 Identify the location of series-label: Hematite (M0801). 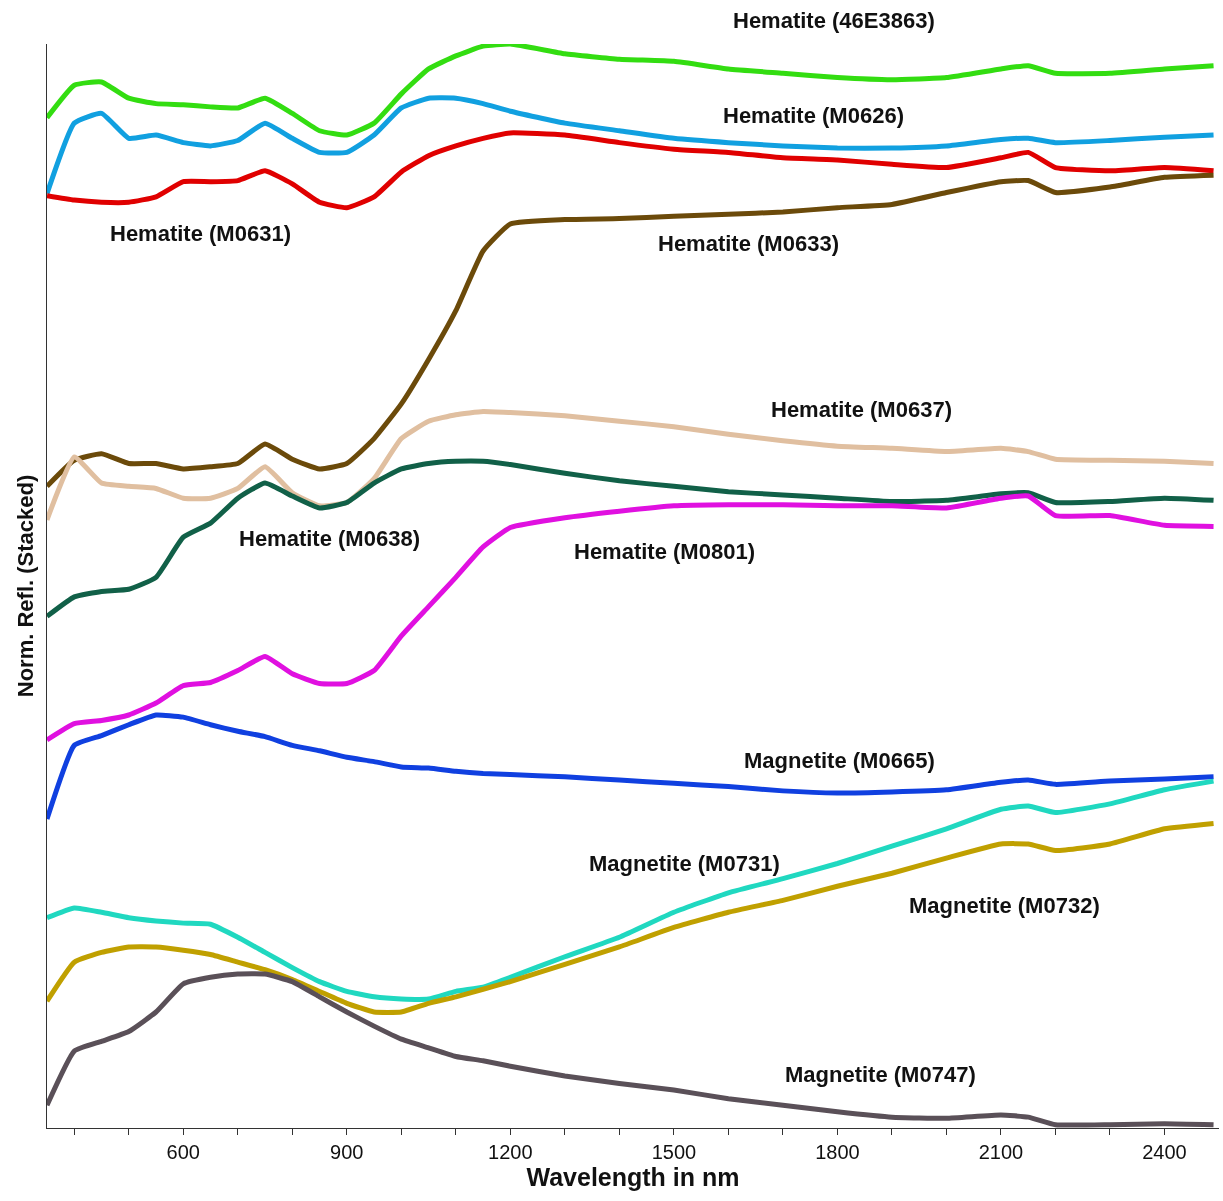
(664, 551).